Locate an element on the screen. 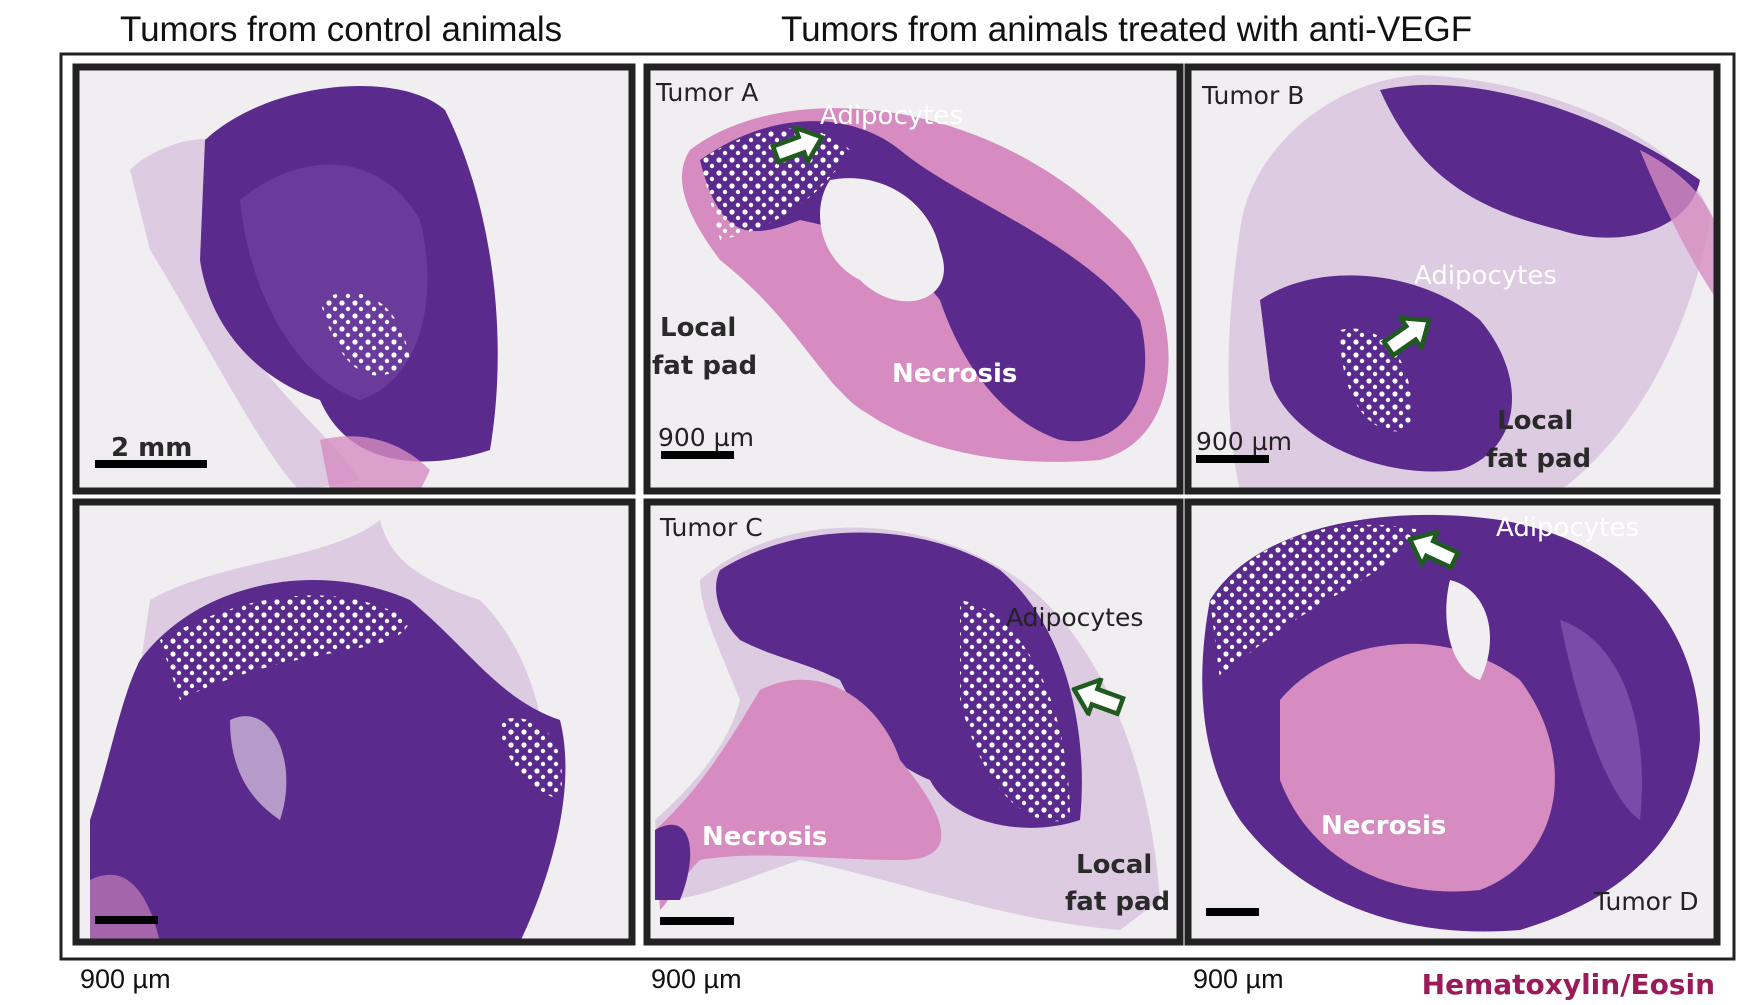 The image size is (1740, 1005). panel-tumor-a is located at coordinates (913, 279).